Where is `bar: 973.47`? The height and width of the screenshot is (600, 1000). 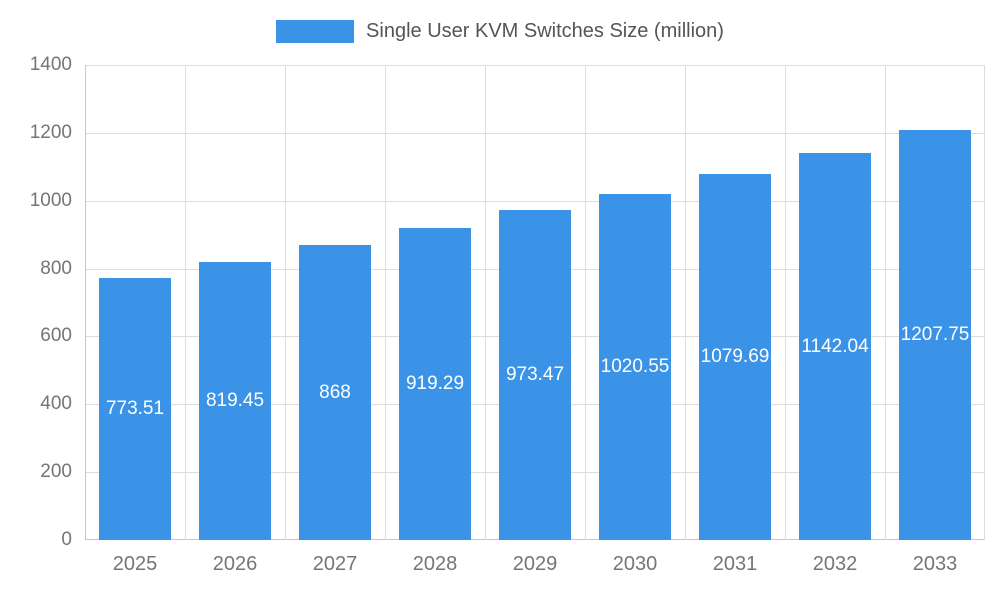 bar: 973.47 is located at coordinates (535, 375).